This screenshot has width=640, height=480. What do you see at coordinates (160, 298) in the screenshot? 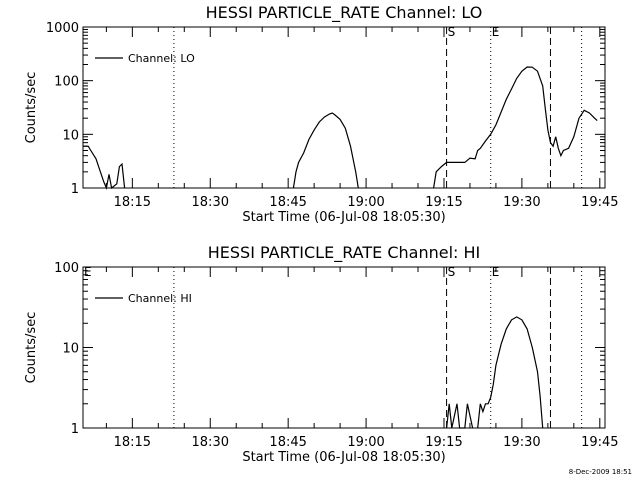
I see `hi-legend-label: Channel: HI` at bounding box center [160, 298].